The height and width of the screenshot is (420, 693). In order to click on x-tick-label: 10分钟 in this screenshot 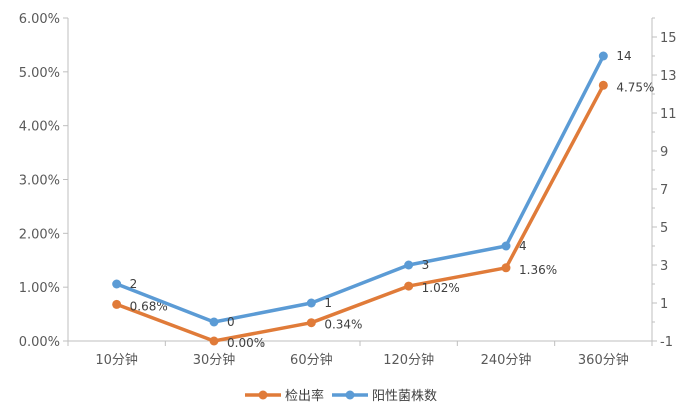, I will do `click(116, 360)`.